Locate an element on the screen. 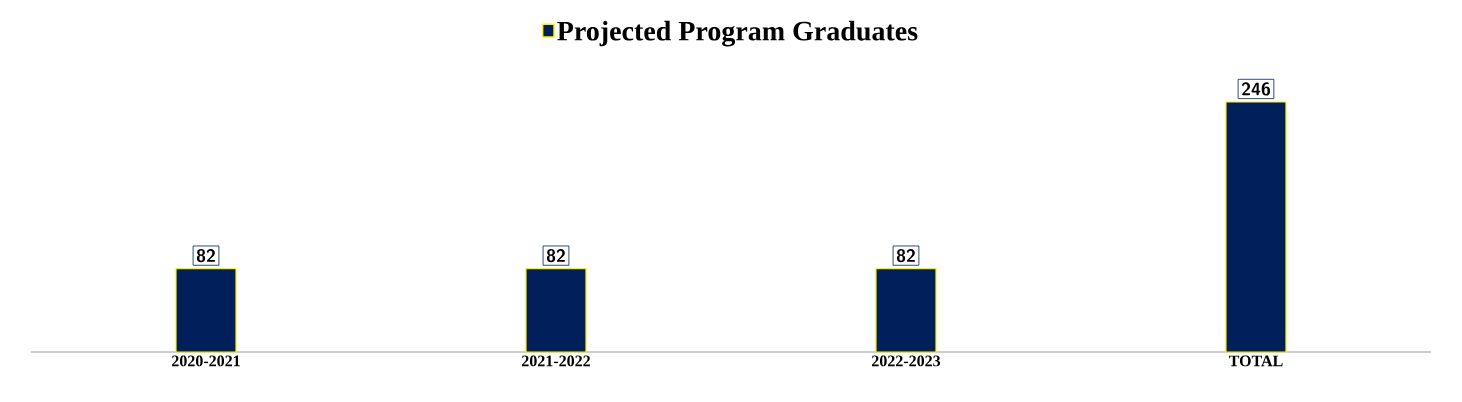 The height and width of the screenshot is (402, 1462). x-tick-label: 2021-2022 is located at coordinates (556, 361).